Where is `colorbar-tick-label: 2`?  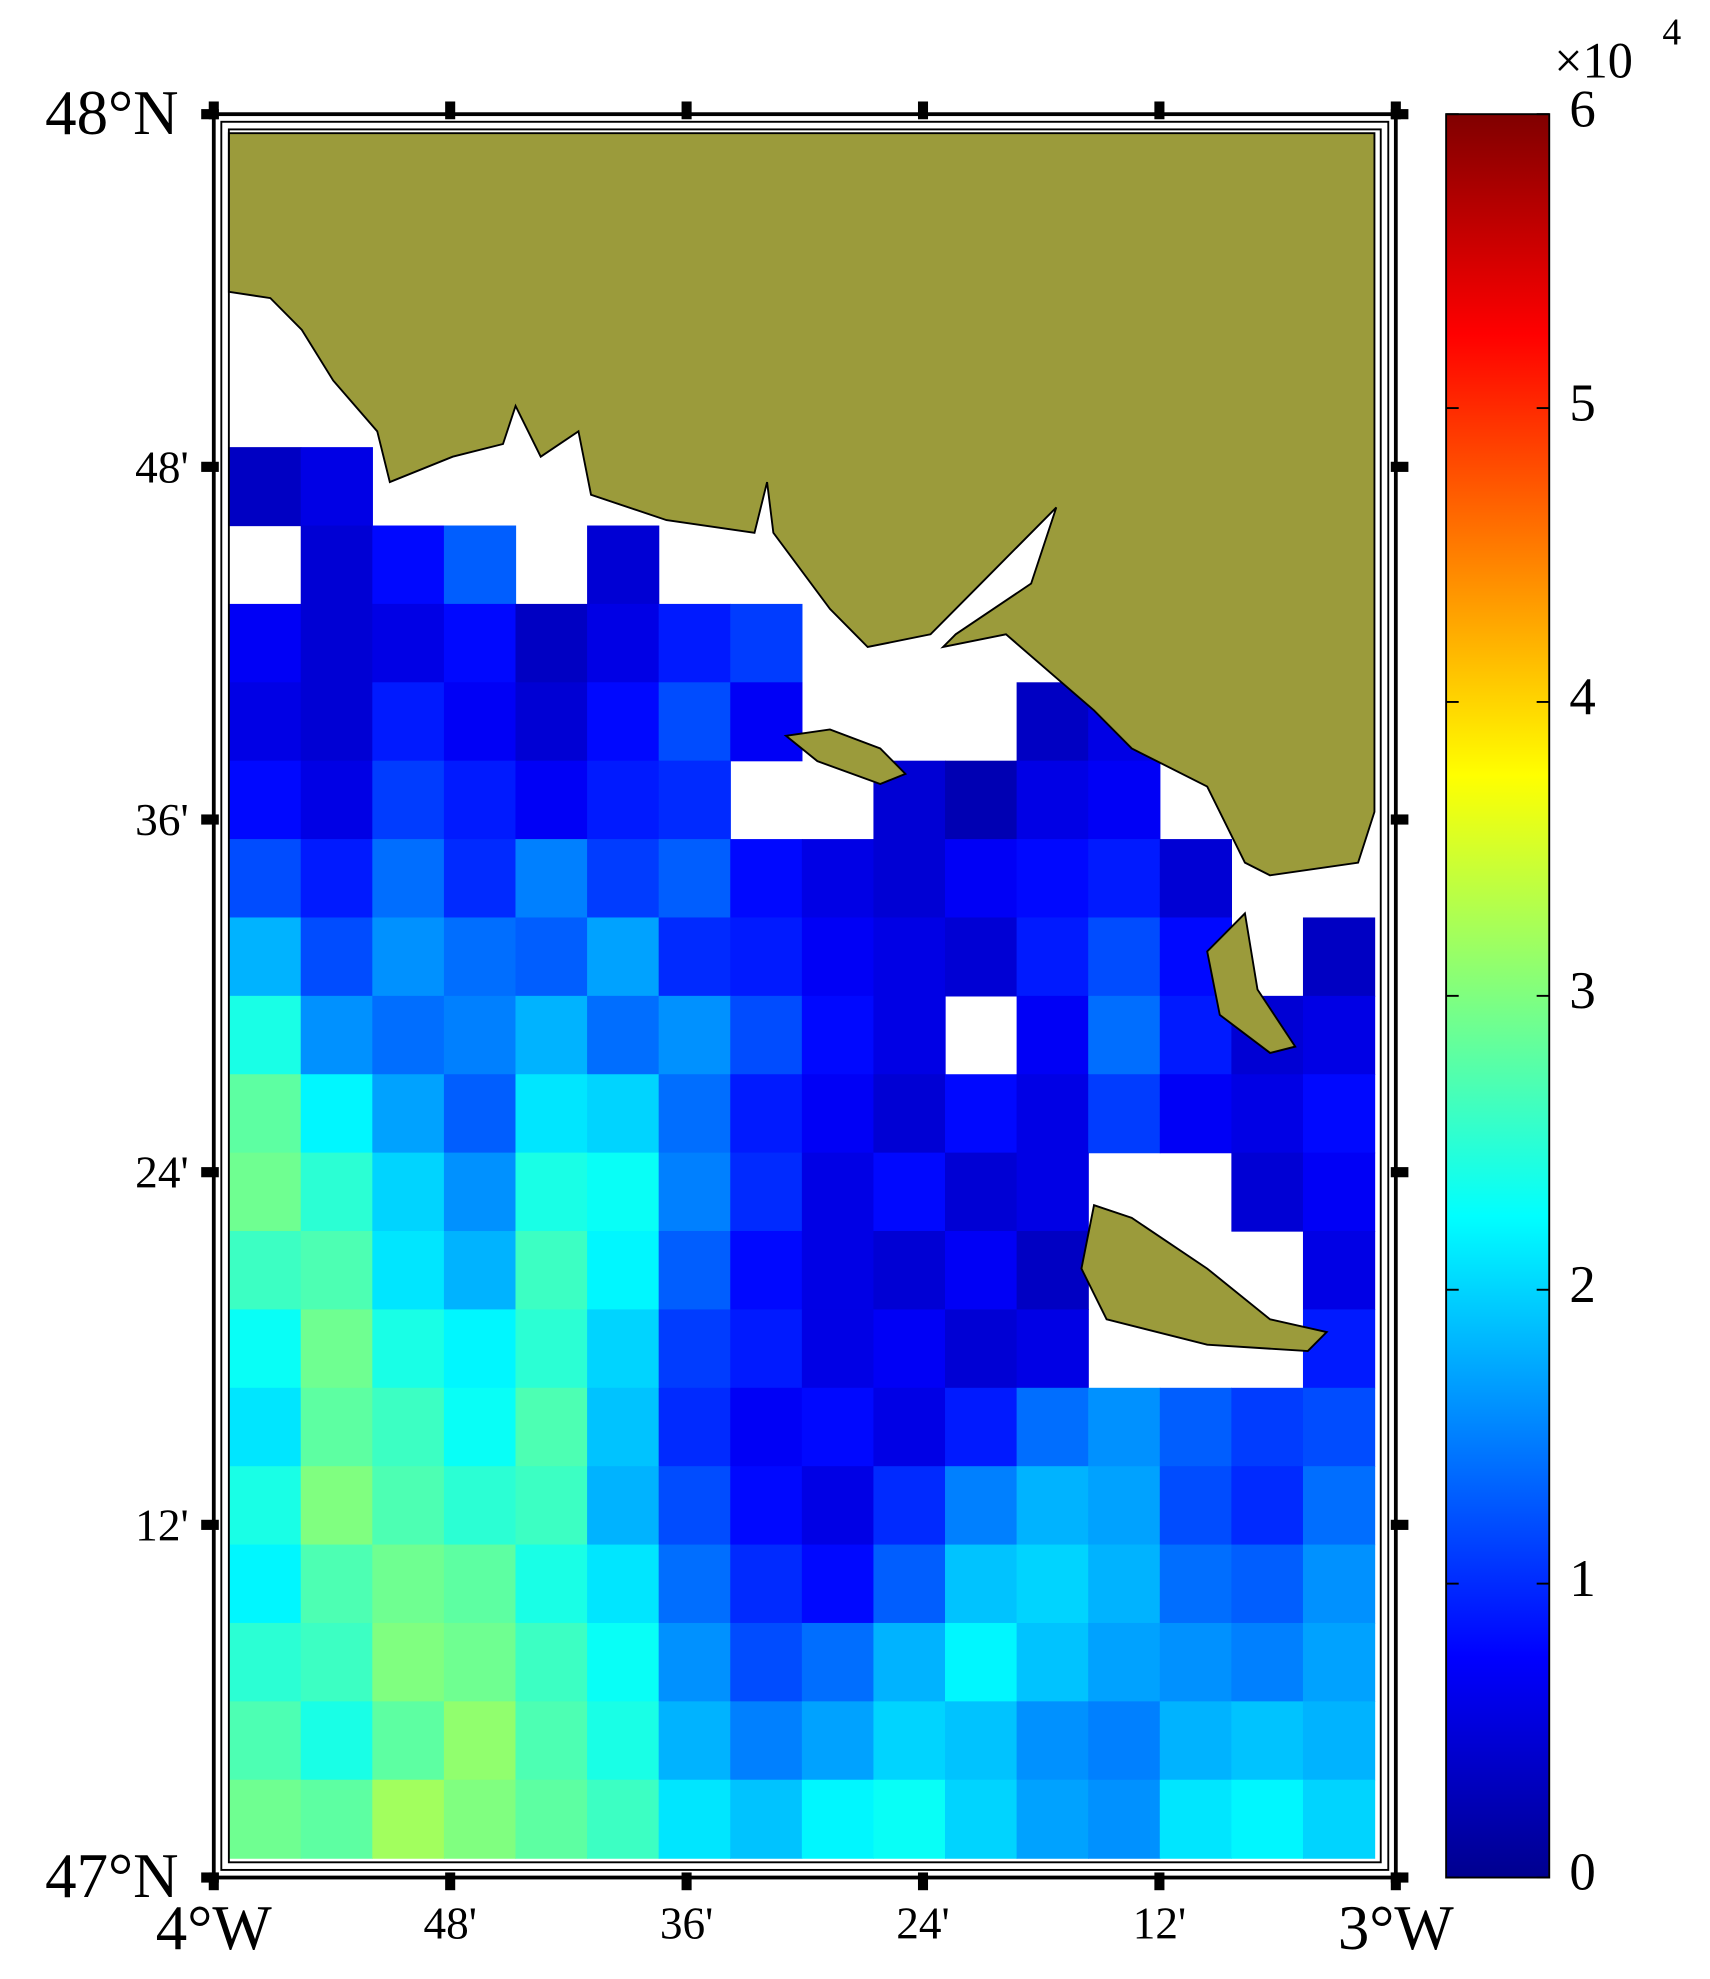 colorbar-tick-label: 2 is located at coordinates (1582, 1285).